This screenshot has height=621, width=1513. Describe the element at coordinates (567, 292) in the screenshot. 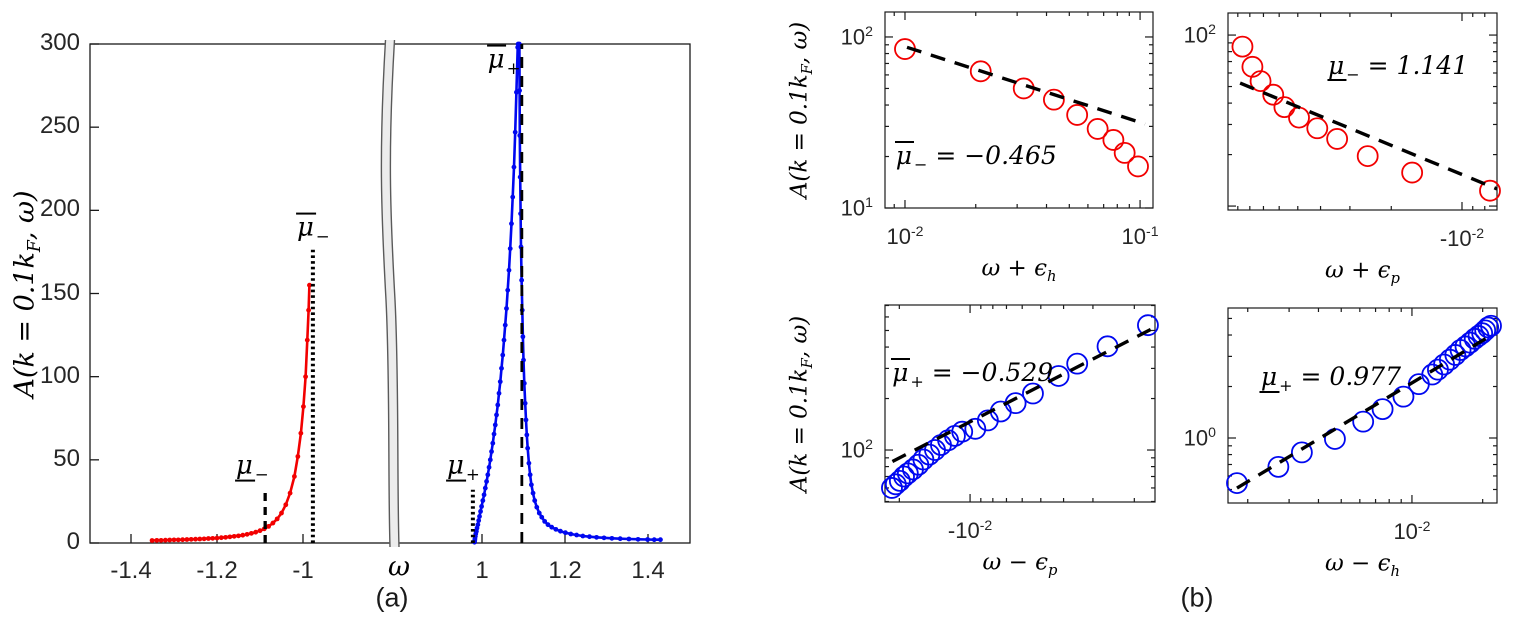

I see `panel-a-particle-branch-line` at that location.